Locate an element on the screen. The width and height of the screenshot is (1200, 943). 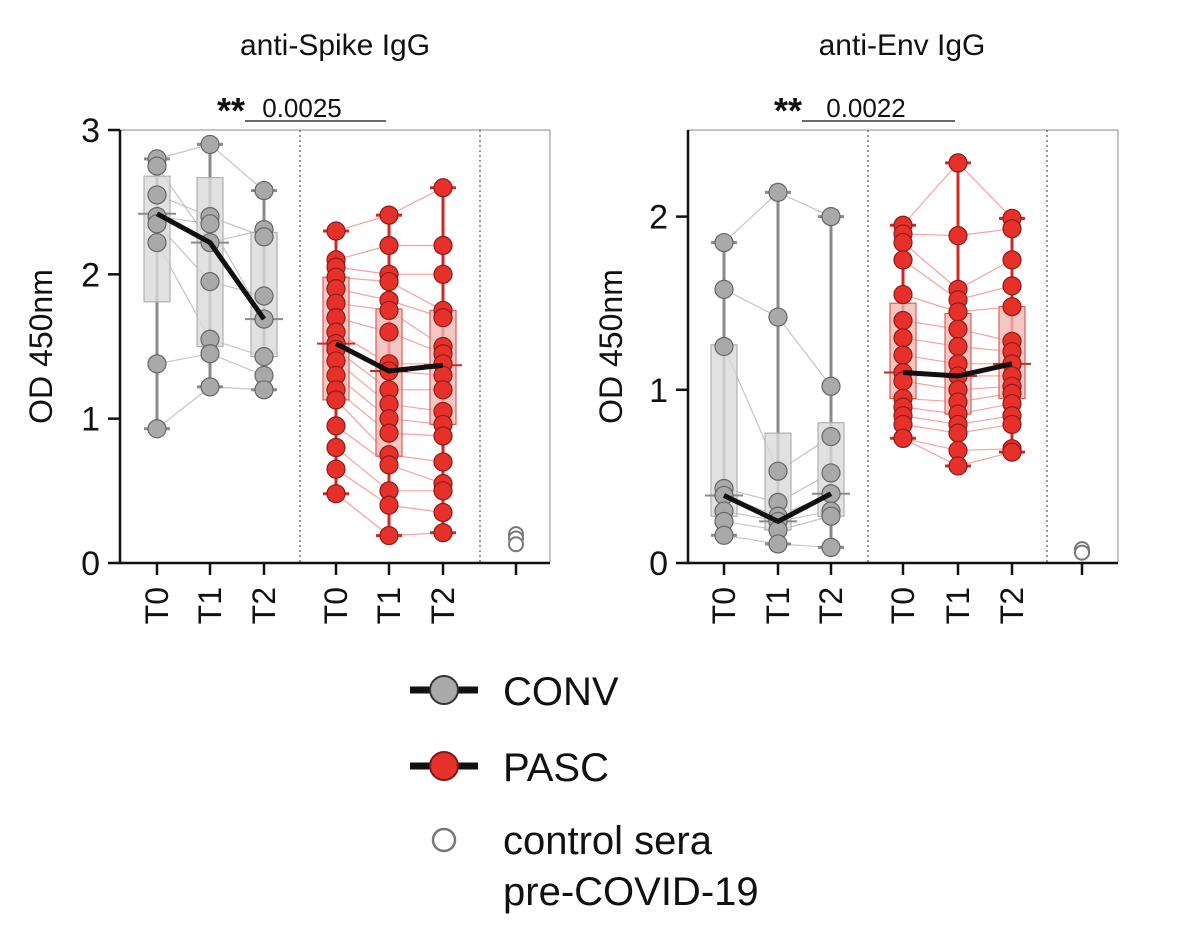
chart-title: anti-Env IgG is located at coordinates (902, 45).